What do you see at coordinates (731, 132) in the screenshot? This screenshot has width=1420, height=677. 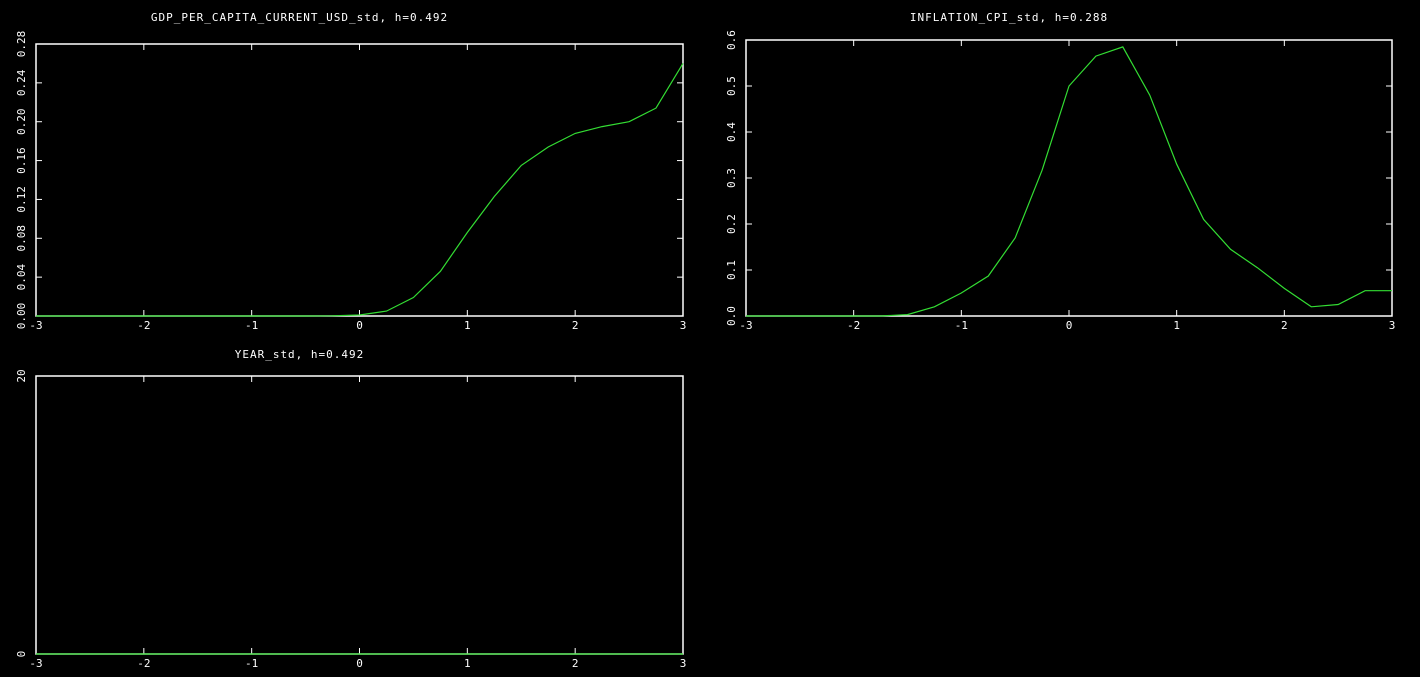 I see `y-tick-label: 0.4` at bounding box center [731, 132].